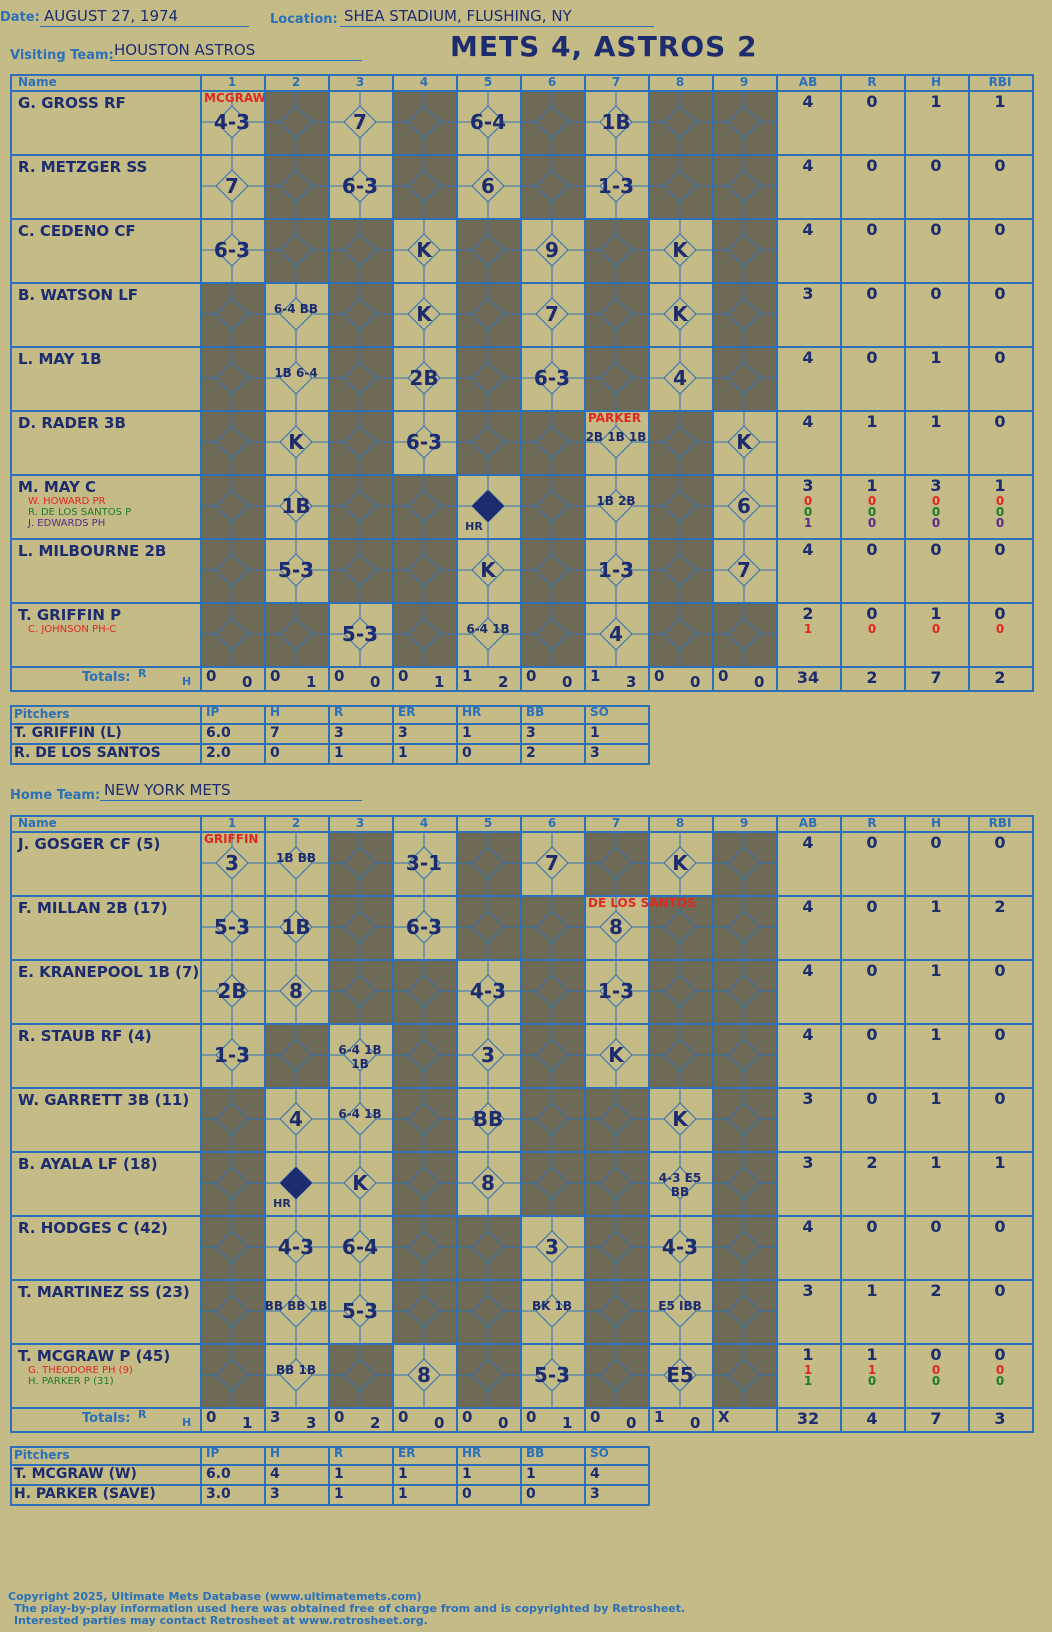  I want to click on player-name: T. MCGRAW P (45), so click(94, 1356).